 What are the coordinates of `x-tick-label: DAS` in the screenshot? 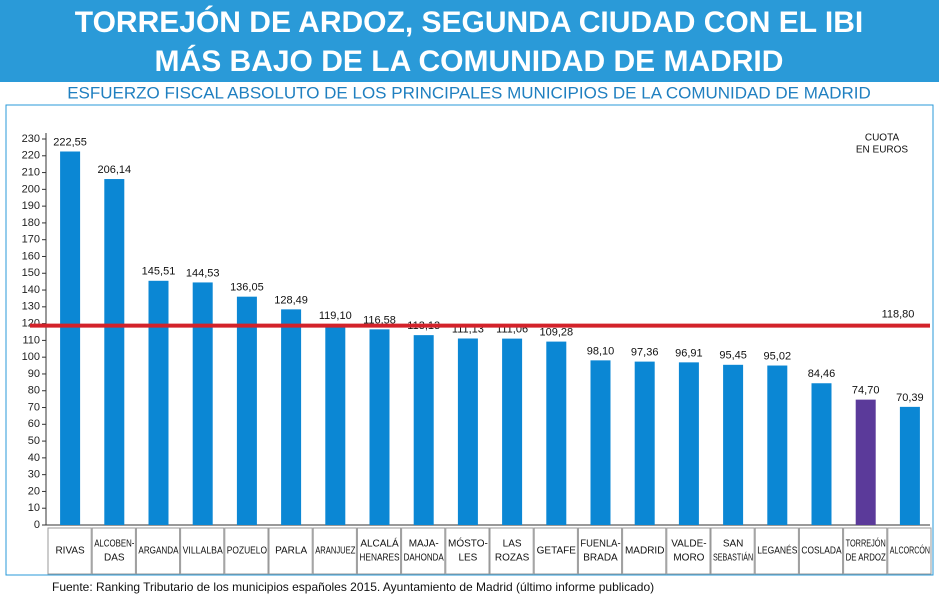 It's located at (114, 558).